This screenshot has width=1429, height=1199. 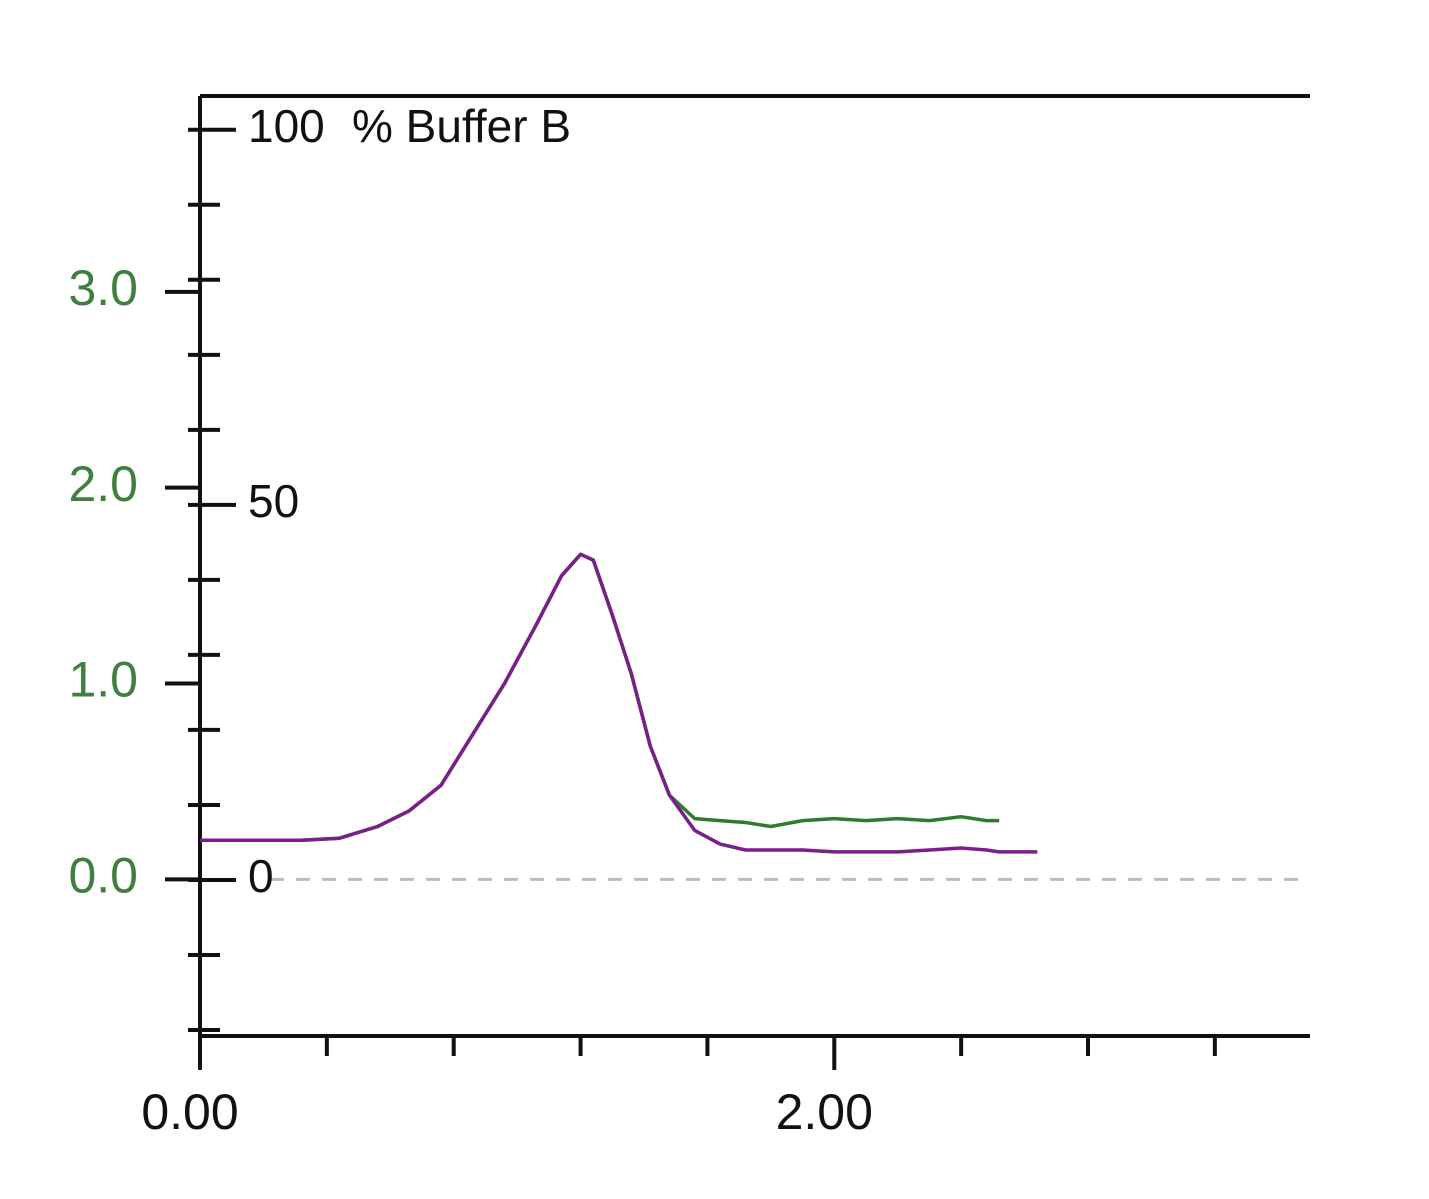 I want to click on x-tick-label: 0.00, so click(x=189, y=1112).